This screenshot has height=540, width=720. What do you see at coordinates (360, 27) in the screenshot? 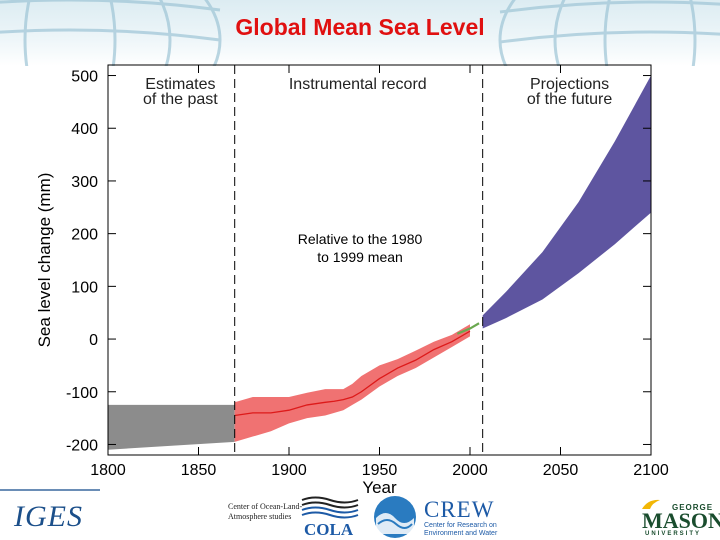
I see `slide-title: Global Mean Sea Level` at bounding box center [360, 27].